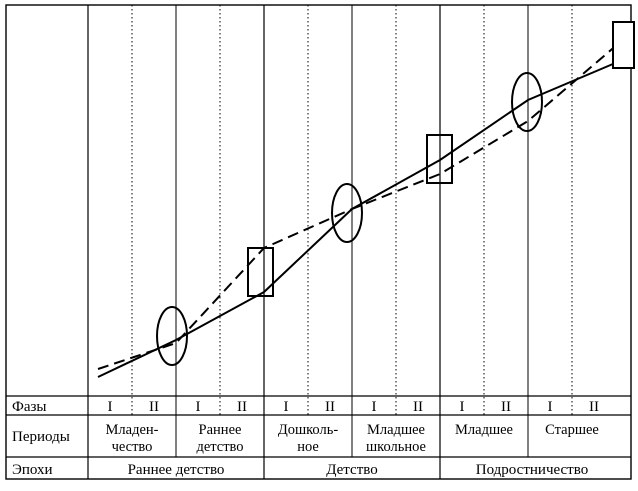  I want to click on period-label: Раннее, so click(220, 430).